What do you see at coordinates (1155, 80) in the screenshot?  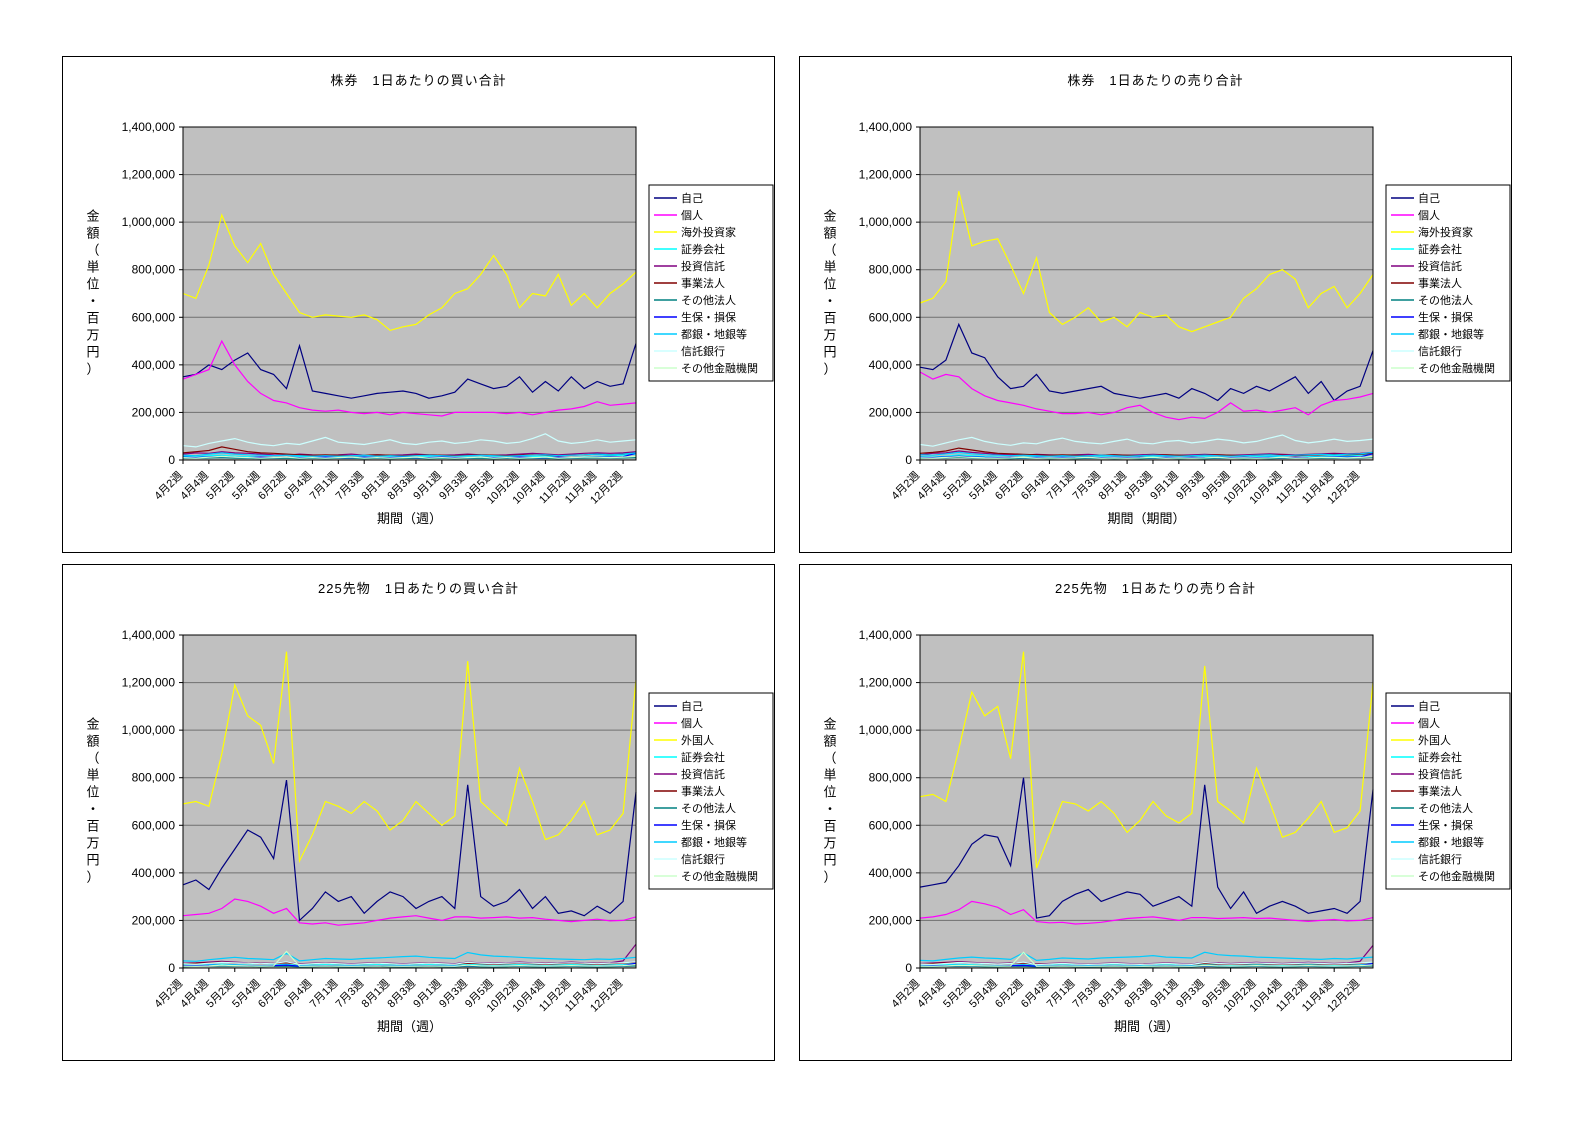 I see `chart-title: 株券 1日あたりの売り合計` at bounding box center [1155, 80].